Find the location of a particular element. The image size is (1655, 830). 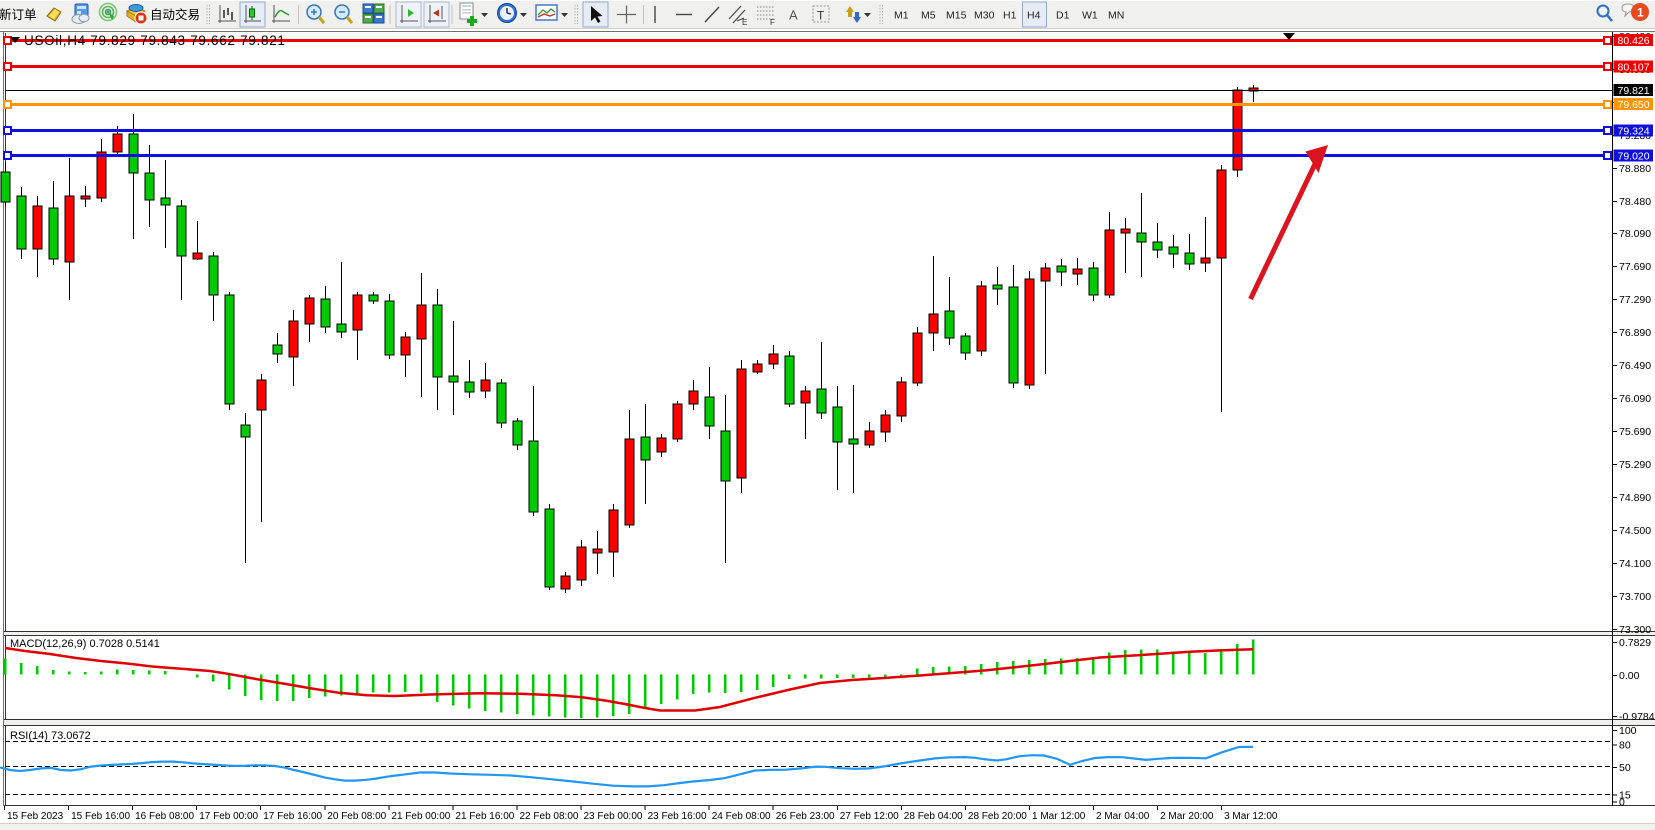

svg-text: 80 is located at coordinates (1625, 745).